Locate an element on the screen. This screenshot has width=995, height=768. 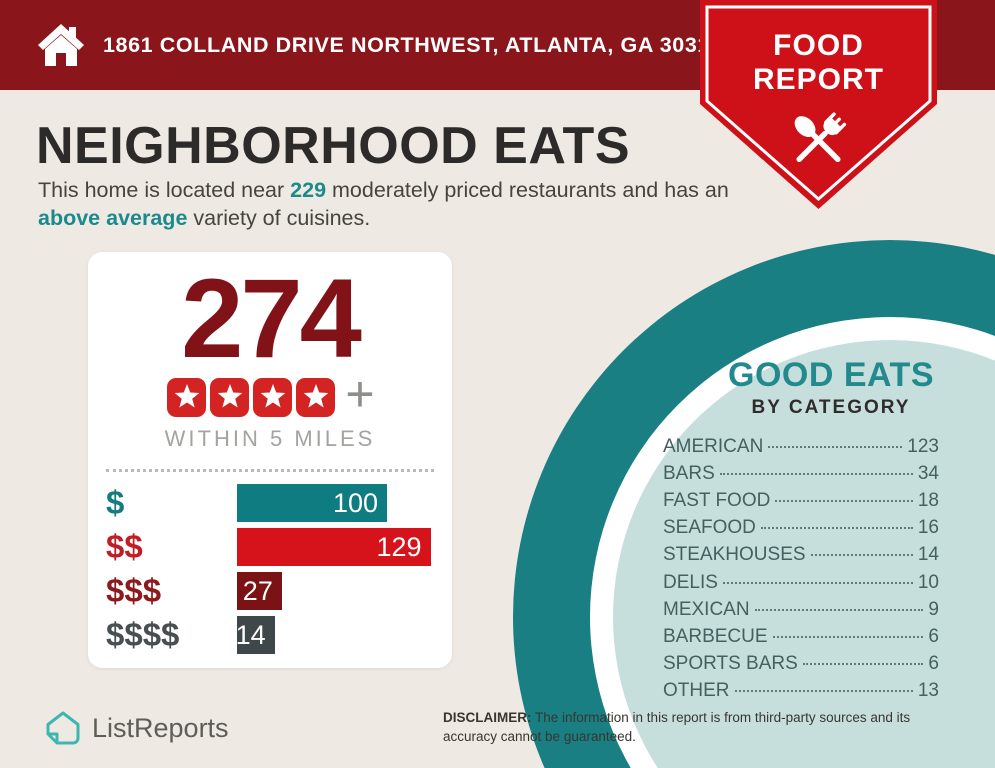
price-tier-row: $$ 129 is located at coordinates (279, 547).